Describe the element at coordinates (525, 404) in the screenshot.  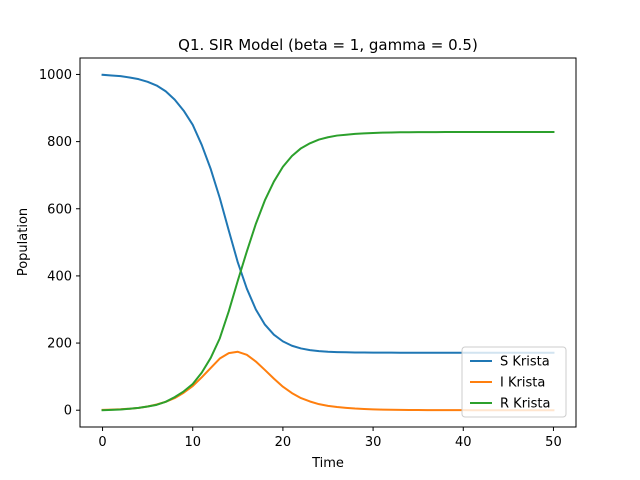
I see `legend-label-2: R Krista` at that location.